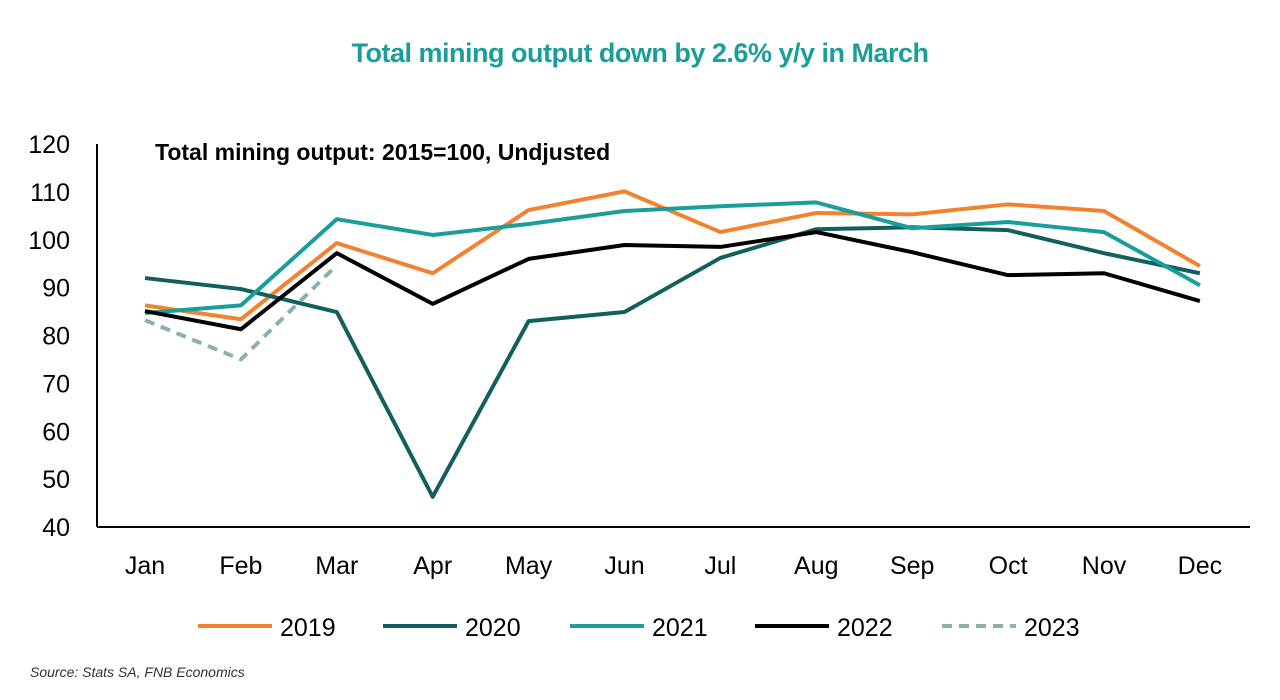 The width and height of the screenshot is (1280, 700). I want to click on legend-label-2023: 2023, so click(1052, 628).